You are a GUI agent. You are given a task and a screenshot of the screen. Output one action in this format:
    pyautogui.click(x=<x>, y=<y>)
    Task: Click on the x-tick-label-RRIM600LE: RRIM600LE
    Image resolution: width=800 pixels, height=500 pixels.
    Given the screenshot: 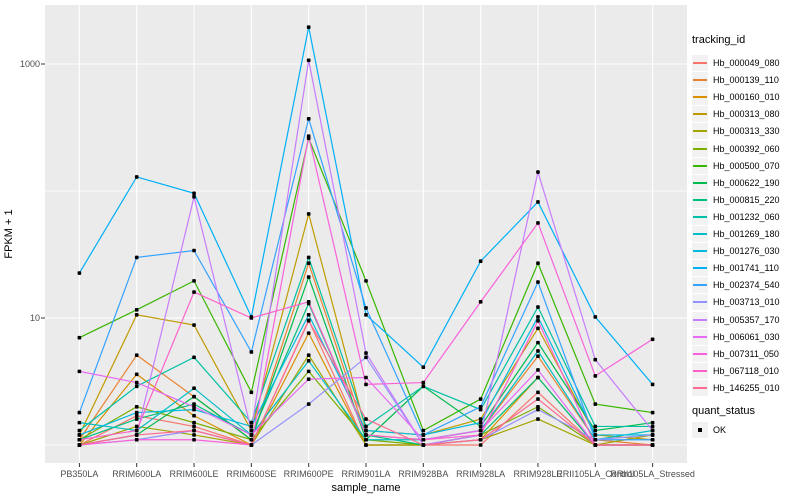 What is the action you would take?
    pyautogui.click(x=194, y=474)
    